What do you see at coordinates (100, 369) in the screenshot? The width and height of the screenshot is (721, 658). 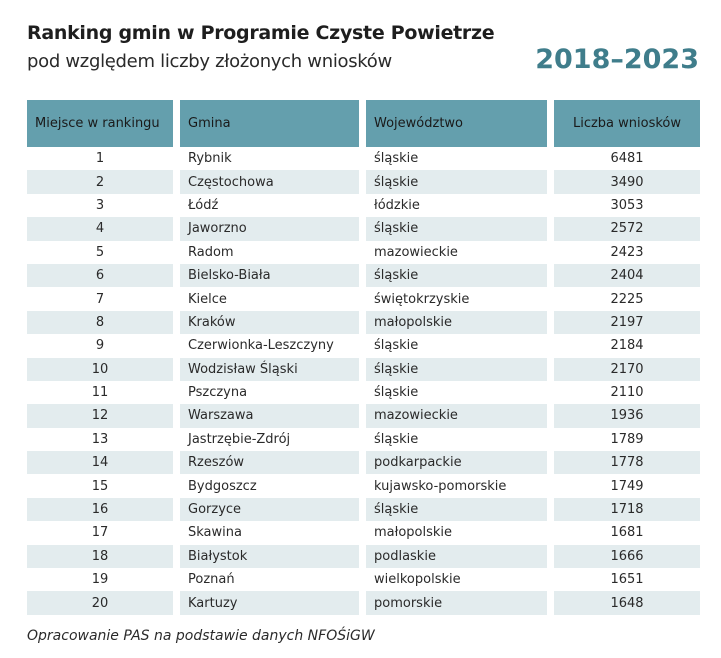 I see `cell-rank: 10` at bounding box center [100, 369].